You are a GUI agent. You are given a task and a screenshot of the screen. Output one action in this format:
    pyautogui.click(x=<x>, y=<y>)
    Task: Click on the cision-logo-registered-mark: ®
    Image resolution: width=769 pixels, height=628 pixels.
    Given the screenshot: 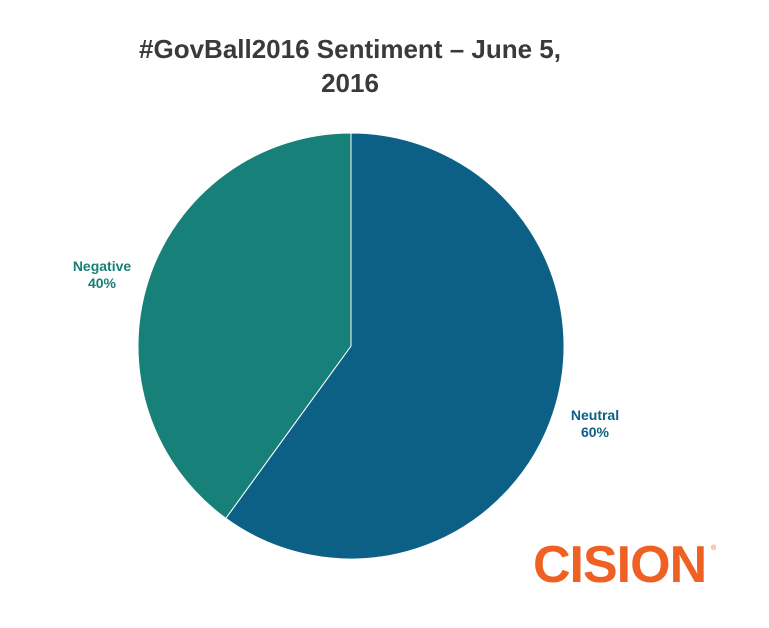 What is the action you would take?
    pyautogui.click(x=714, y=548)
    